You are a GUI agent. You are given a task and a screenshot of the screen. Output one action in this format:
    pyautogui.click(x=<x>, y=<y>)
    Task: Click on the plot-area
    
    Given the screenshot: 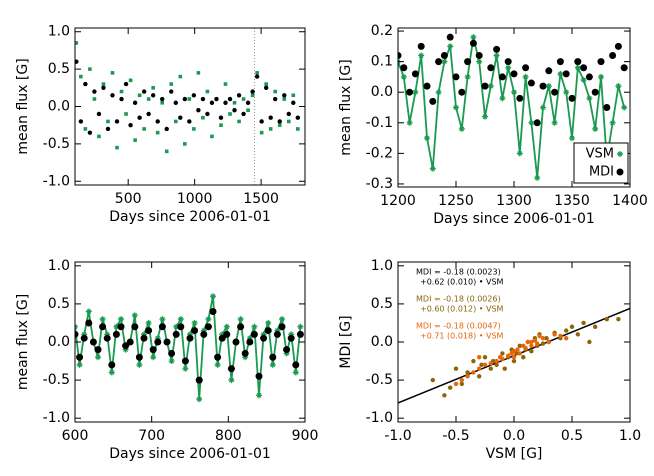 What is the action you would take?
    pyautogui.click(x=188, y=106)
    